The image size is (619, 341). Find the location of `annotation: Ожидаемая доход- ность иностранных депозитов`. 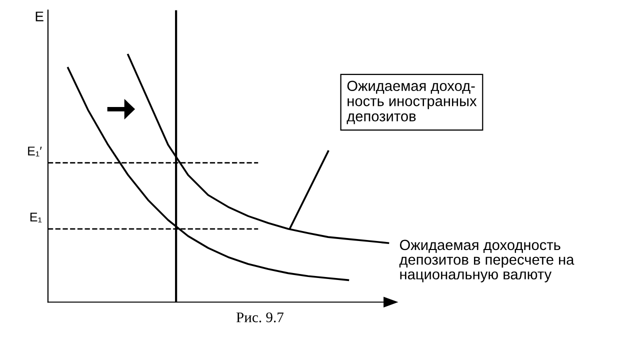

annotation: Ожидаемая доход- ность иностранных депозитов is located at coordinates (411, 102).